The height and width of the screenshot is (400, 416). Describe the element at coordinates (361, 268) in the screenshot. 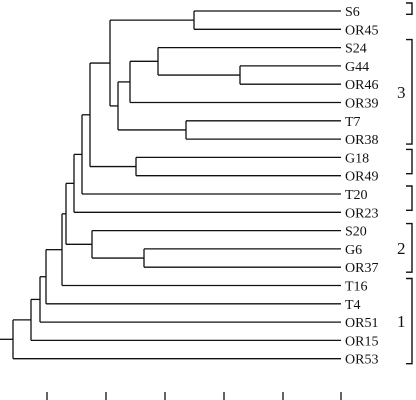

I see `leaf-label: OR37` at that location.